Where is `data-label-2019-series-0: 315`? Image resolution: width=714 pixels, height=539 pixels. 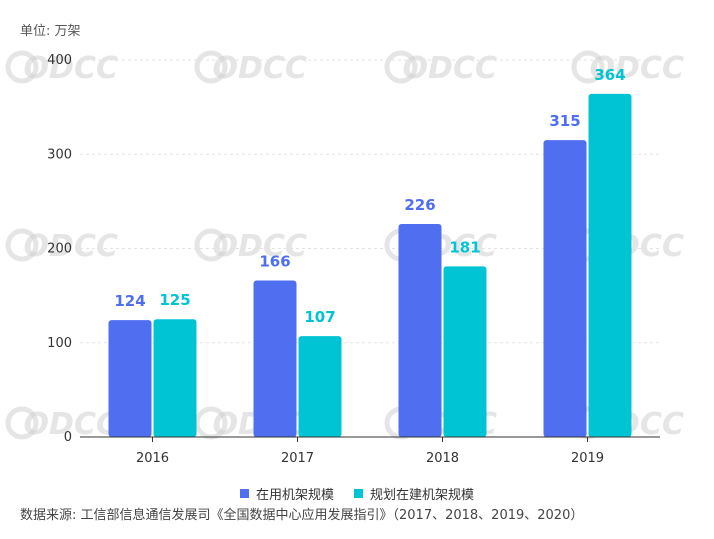
data-label-2019-series-0: 315 is located at coordinates (564, 121).